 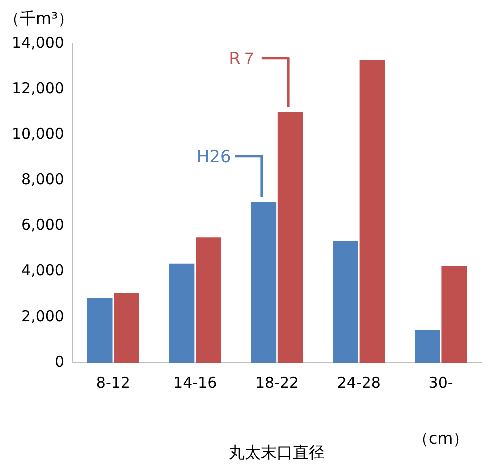 I want to click on text: （cm）, so click(x=441, y=438).